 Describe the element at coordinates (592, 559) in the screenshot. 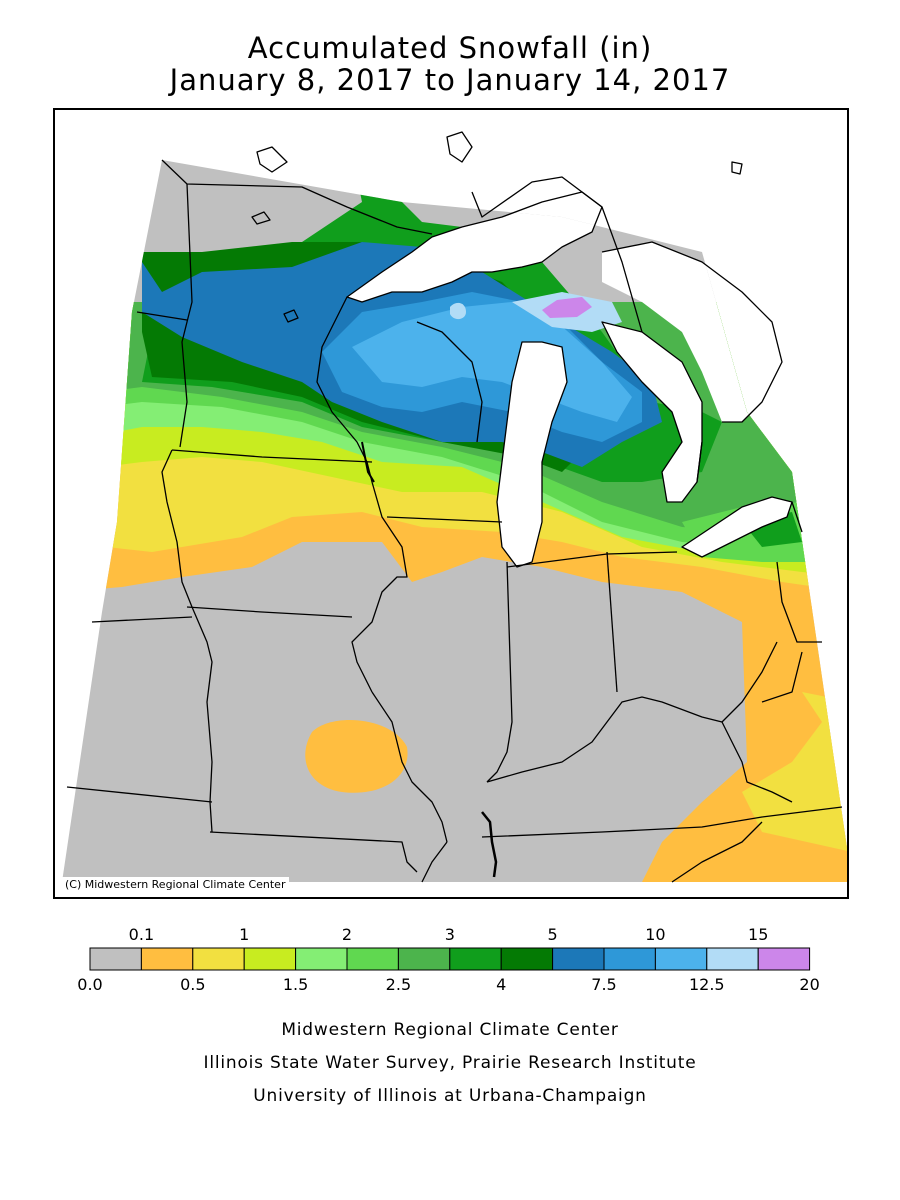

I see `mi-south-border` at that location.